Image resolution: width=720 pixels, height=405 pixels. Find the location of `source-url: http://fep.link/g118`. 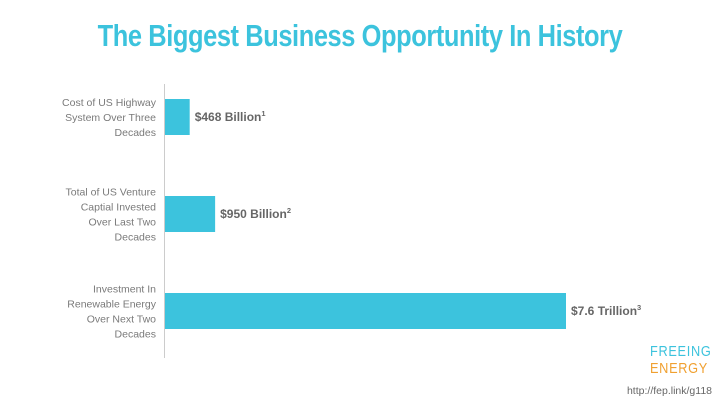

source-url: http://fep.link/g118 is located at coordinates (669, 391).